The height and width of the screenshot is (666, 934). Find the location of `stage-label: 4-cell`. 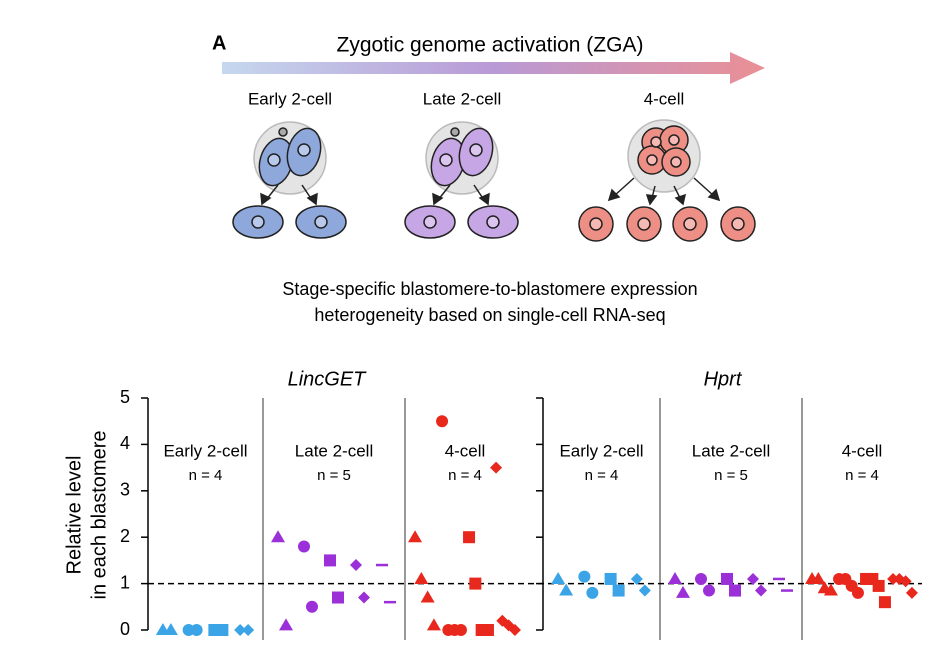

stage-label: 4-cell is located at coordinates (664, 98).